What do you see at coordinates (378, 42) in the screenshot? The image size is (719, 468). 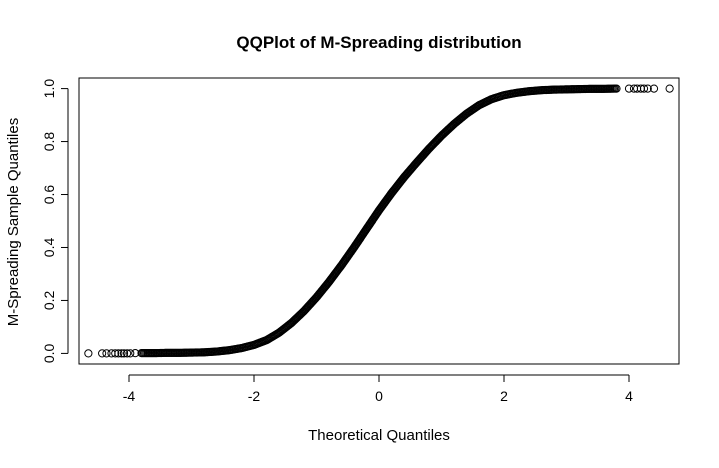 I see `chart-title: QQPlot of M-Spreading distribution` at bounding box center [378, 42].